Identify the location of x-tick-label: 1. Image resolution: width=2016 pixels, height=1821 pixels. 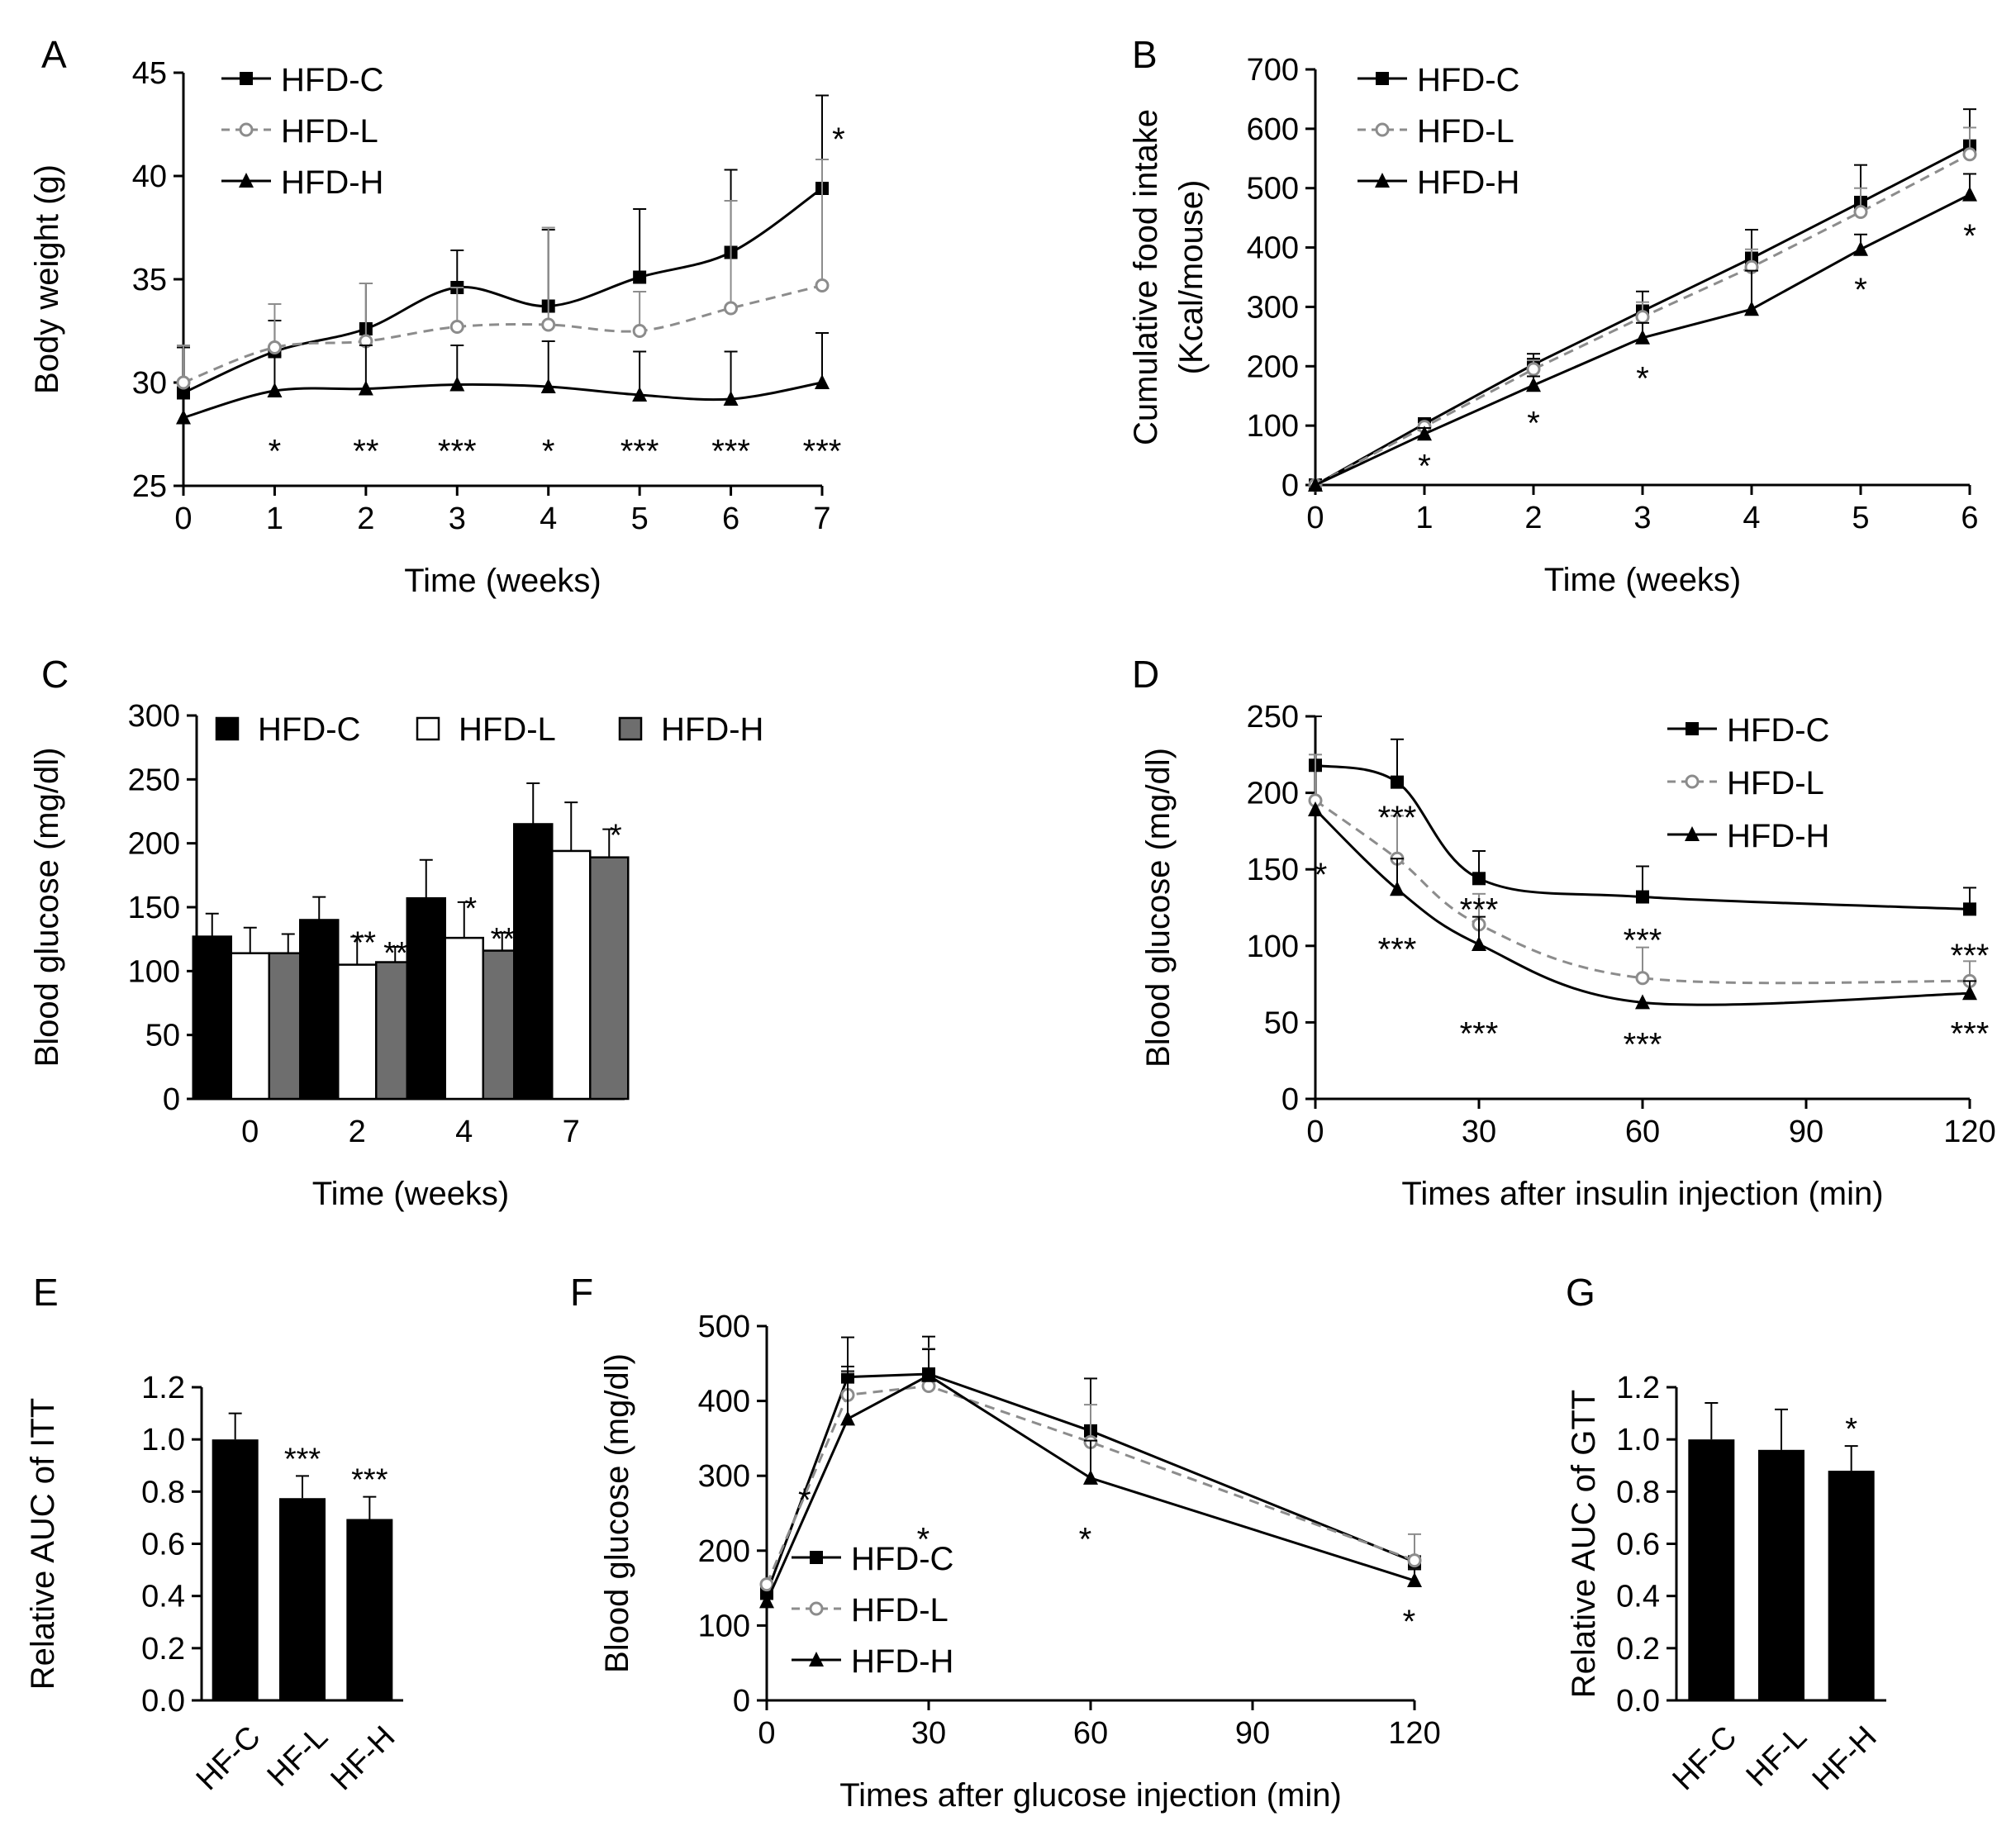
(274, 519).